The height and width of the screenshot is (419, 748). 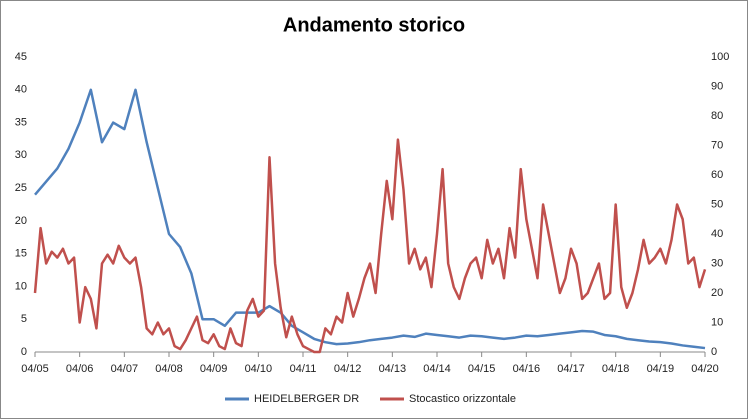 I want to click on legend-label: HEIDELBERGER DR, so click(x=306, y=399).